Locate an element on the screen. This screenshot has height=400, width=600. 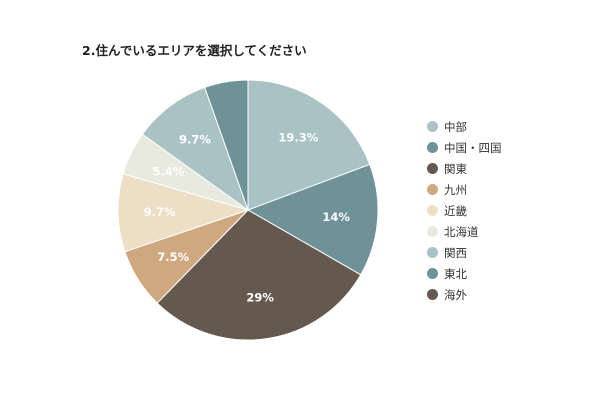
legend-label: 中部 is located at coordinates (455, 126).